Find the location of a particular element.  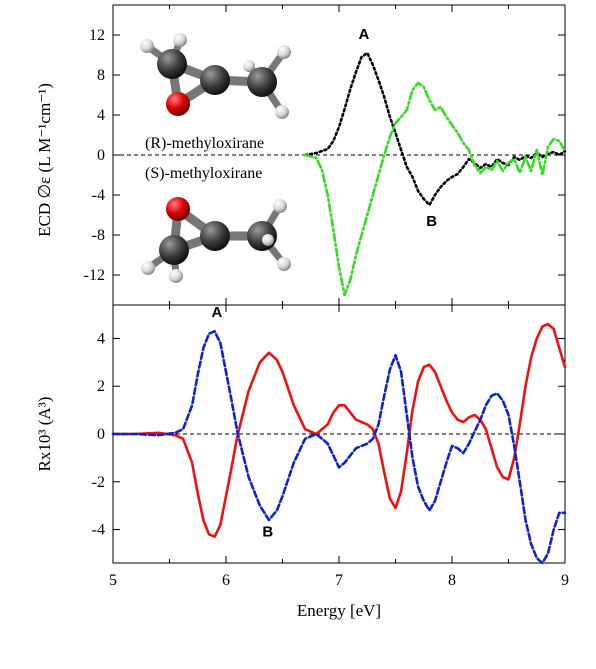

s-molecule-label: (S)-methyloxirane is located at coordinates (203, 173).